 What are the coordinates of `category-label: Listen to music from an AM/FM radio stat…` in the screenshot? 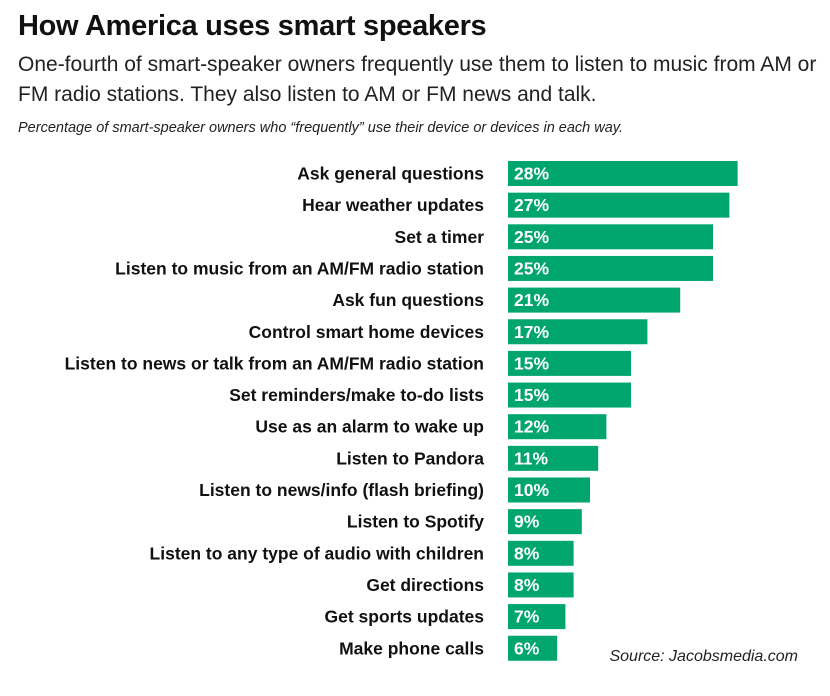 It's located at (299, 268).